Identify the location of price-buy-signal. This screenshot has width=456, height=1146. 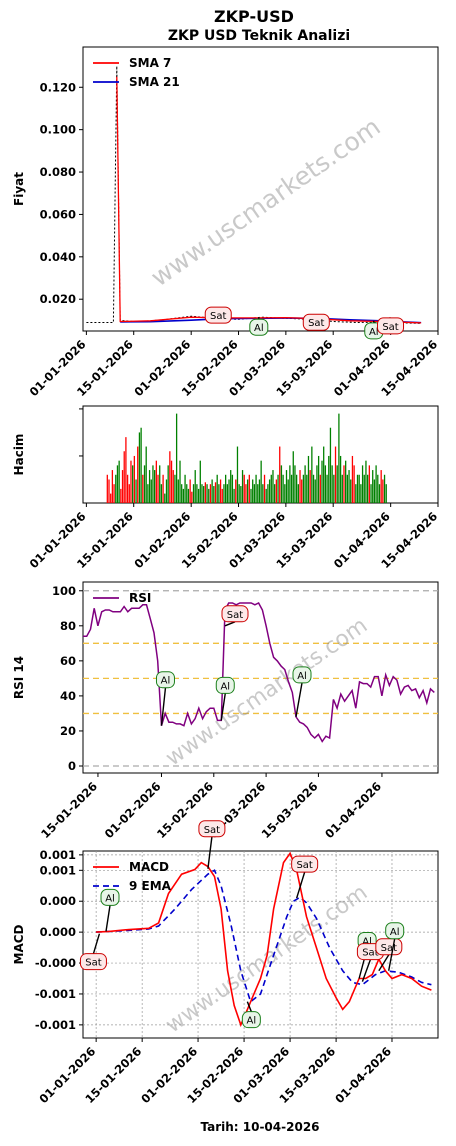
(259, 327).